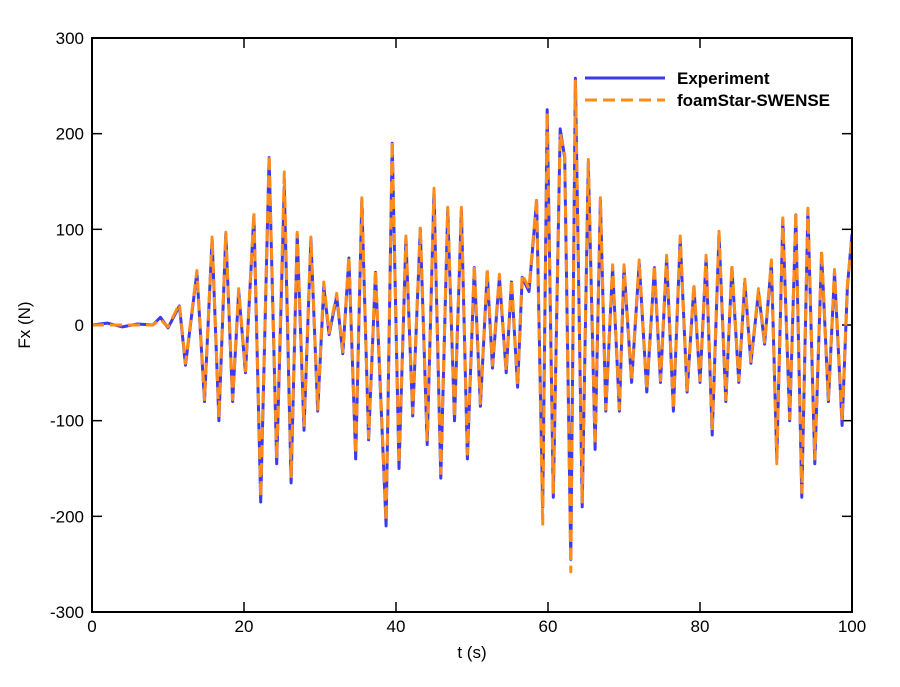  I want to click on y-tick-label: -100, so click(67, 421).